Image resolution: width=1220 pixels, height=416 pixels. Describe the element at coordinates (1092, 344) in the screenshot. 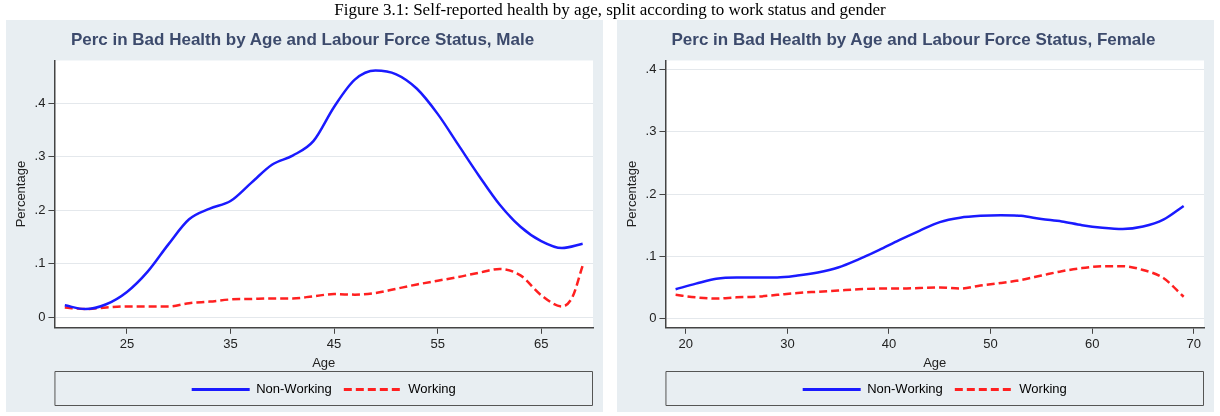

I see `x-tick-label: 60` at that location.